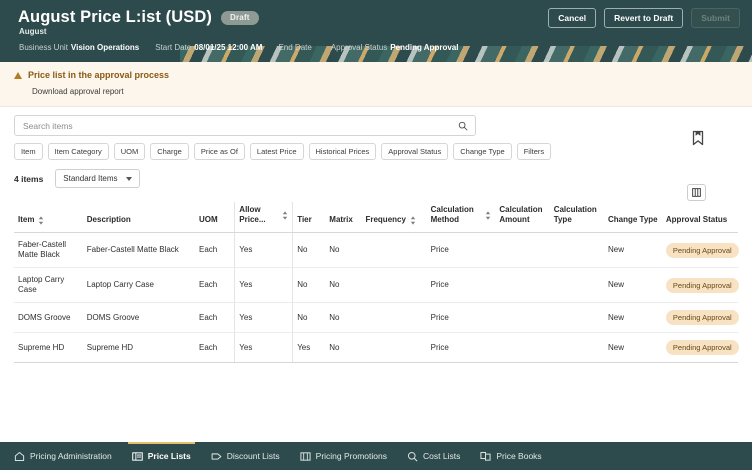 The width and height of the screenshot is (752, 470). What do you see at coordinates (138, 285) in the screenshot?
I see `cell-description: Laptop Carry Case` at bounding box center [138, 285].